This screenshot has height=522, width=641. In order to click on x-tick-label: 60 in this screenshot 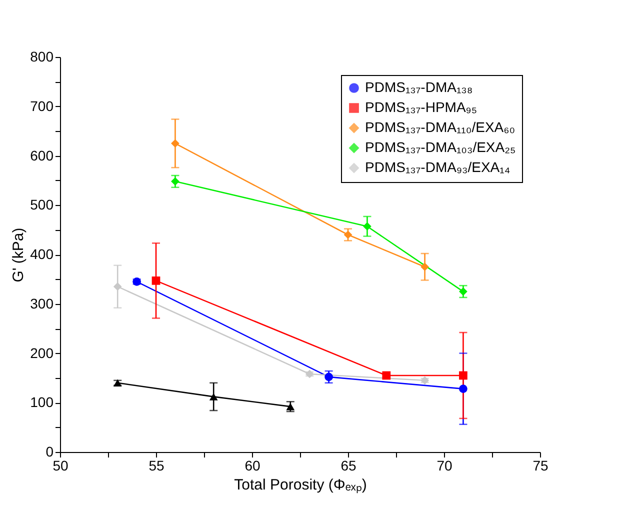, I will do `click(252, 466)`.